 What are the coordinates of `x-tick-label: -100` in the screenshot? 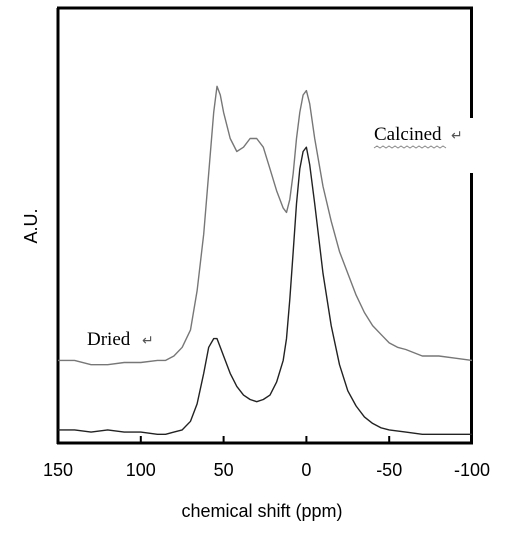 It's located at (472, 470).